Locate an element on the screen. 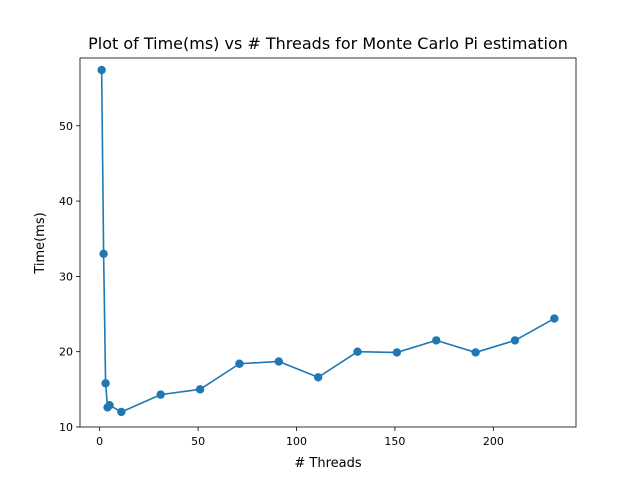 The height and width of the screenshot is (480, 640). x-tick-label: 200 is located at coordinates (493, 441).